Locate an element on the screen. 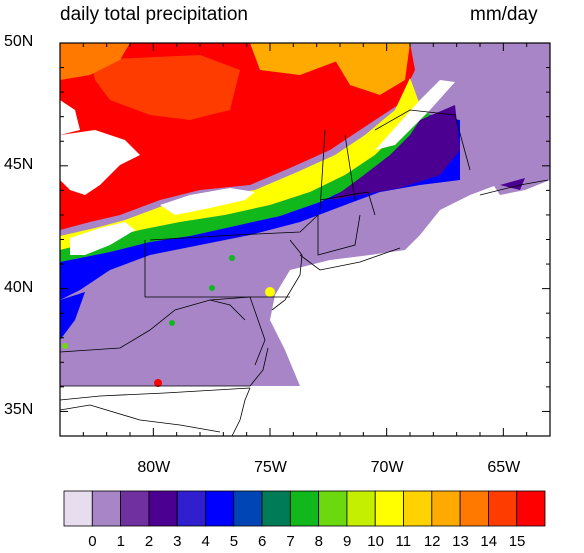  new-york-border is located at coordinates (234, 227).